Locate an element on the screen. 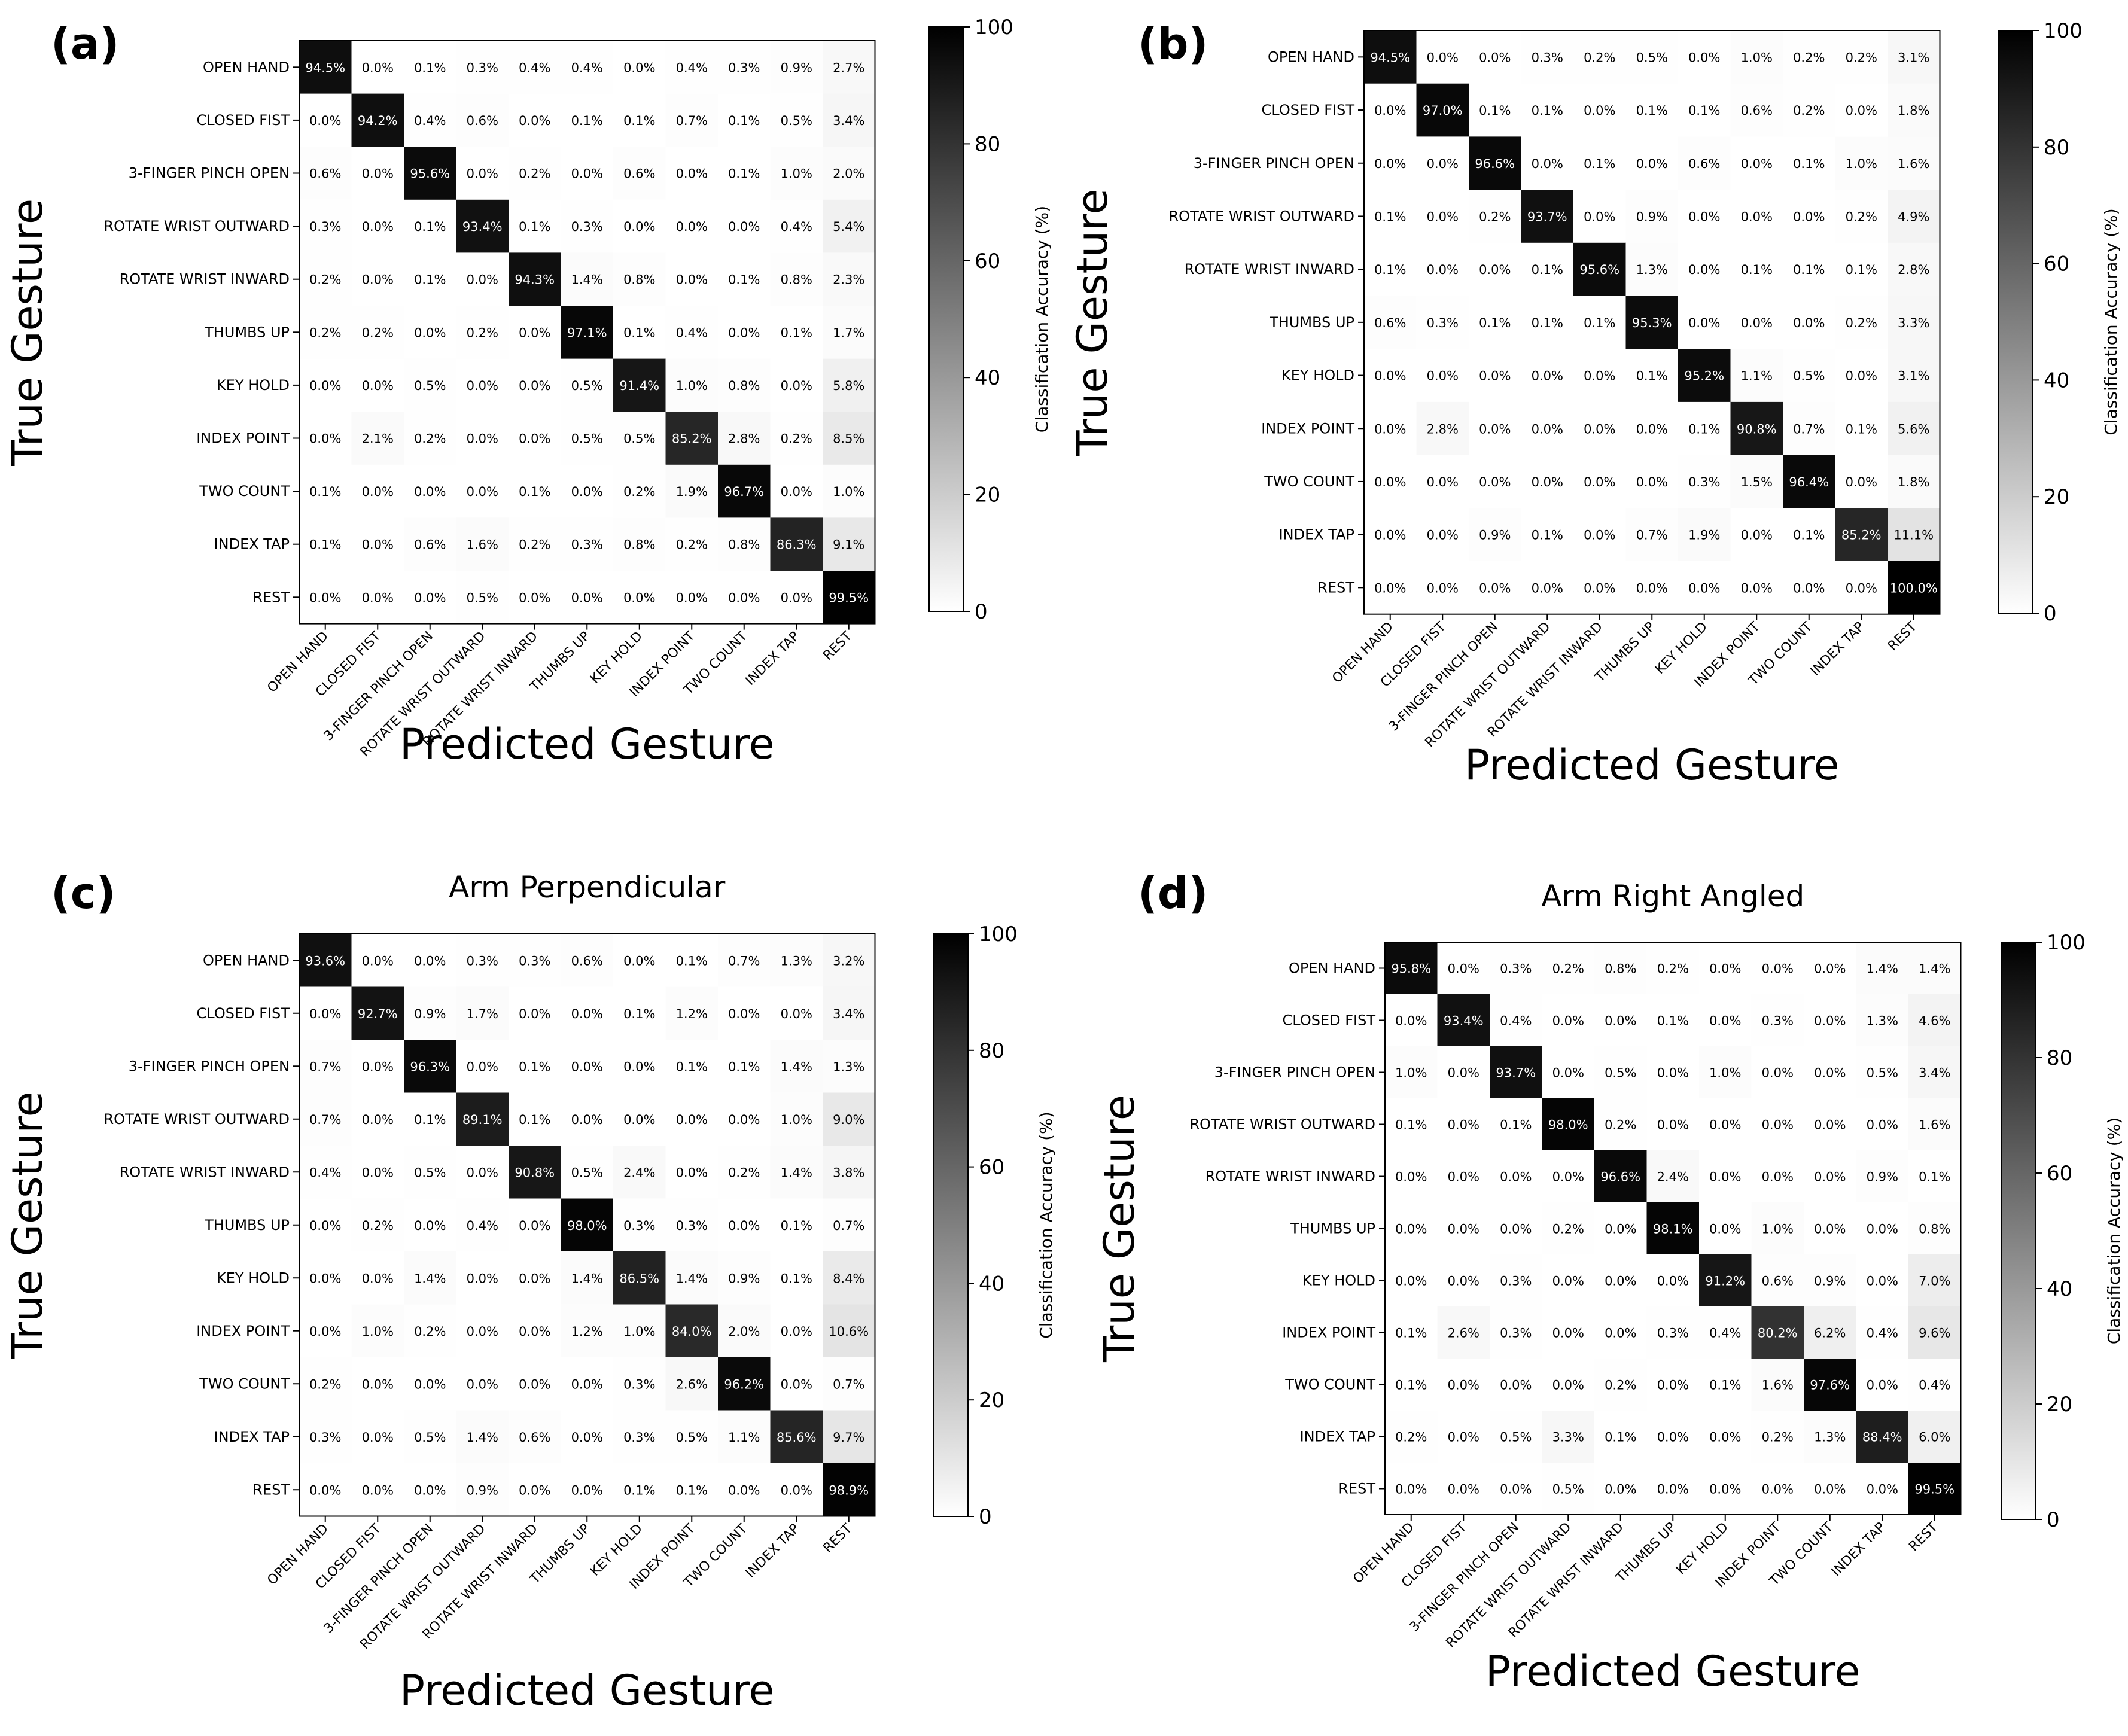  colorbar-tick-label: 0 is located at coordinates (2053, 1520).